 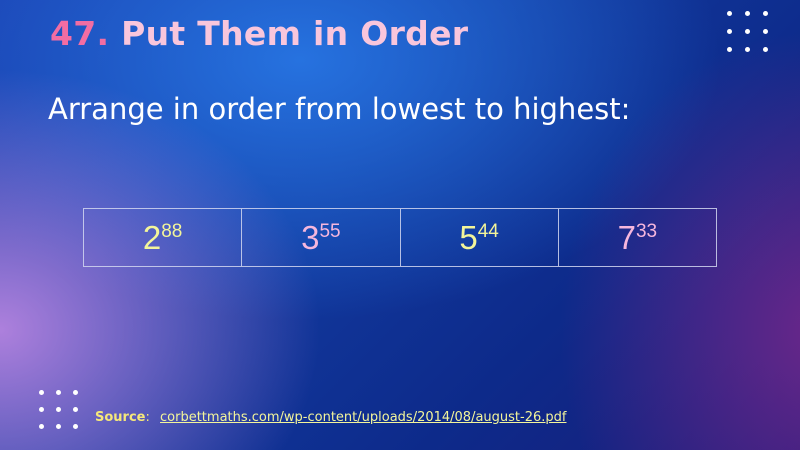 I want to click on powers-table: 2 88 3 55 5 44 7 33, so click(x=400, y=237).